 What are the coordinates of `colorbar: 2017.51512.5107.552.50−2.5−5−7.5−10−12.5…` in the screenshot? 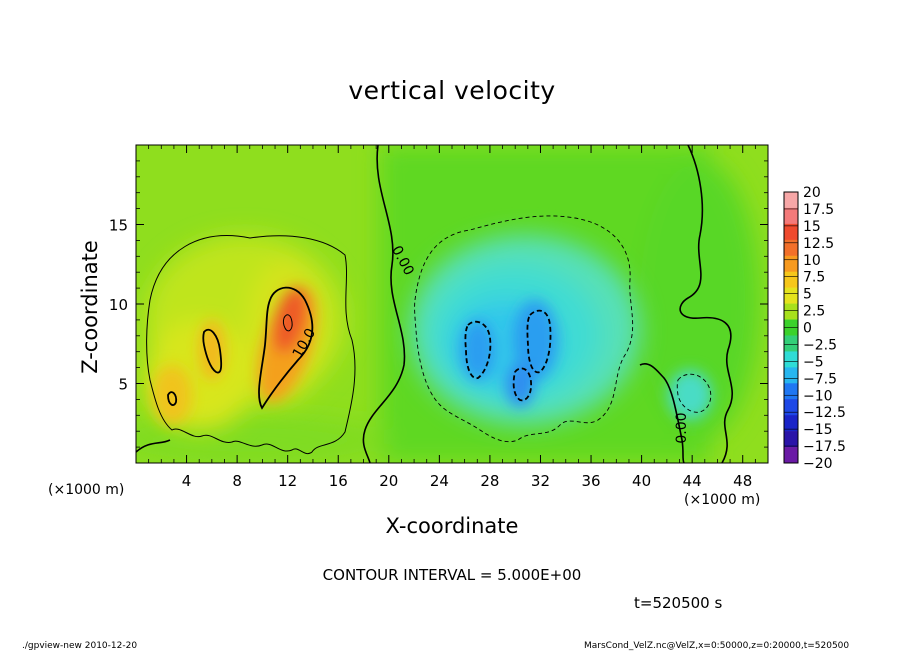 It's located at (814, 328).